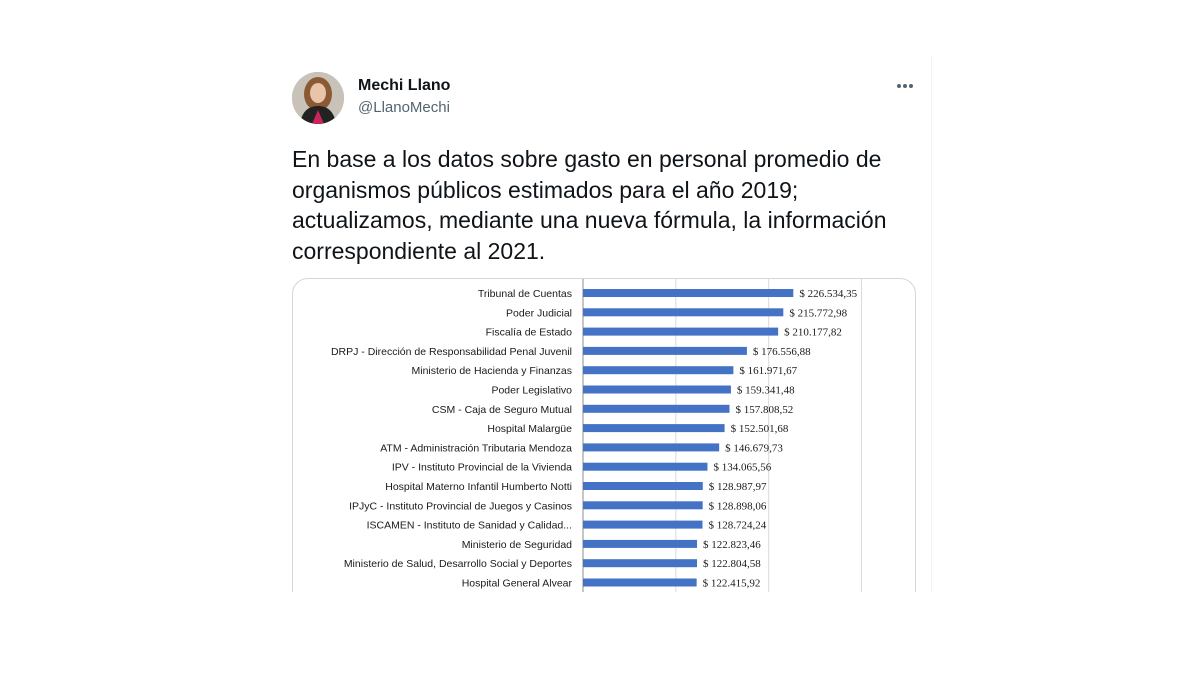  I want to click on category-label: Fiscalía de Estado, so click(529, 333).